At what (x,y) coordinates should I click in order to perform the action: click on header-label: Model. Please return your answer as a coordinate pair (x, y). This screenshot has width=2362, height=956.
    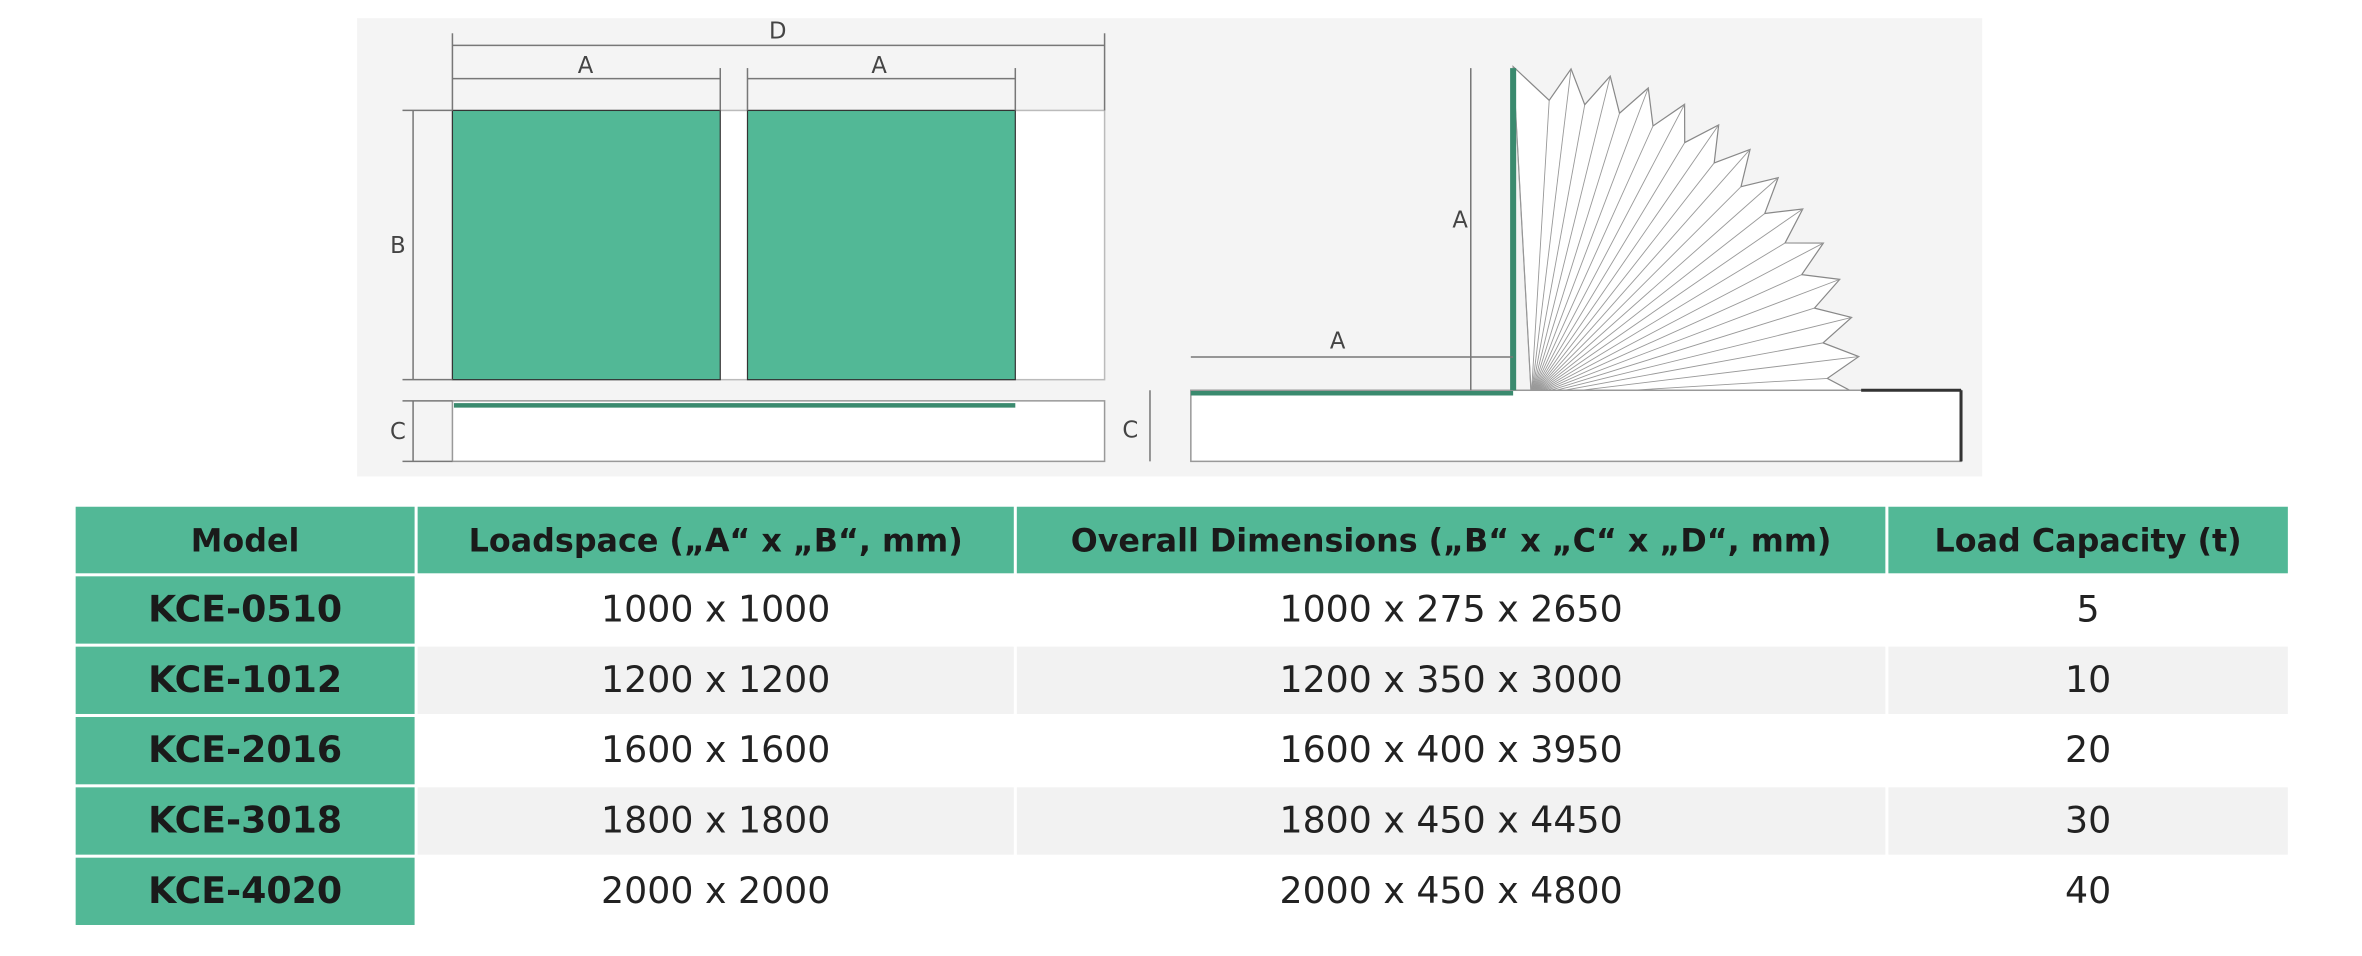
    Looking at the image, I should click on (245, 541).